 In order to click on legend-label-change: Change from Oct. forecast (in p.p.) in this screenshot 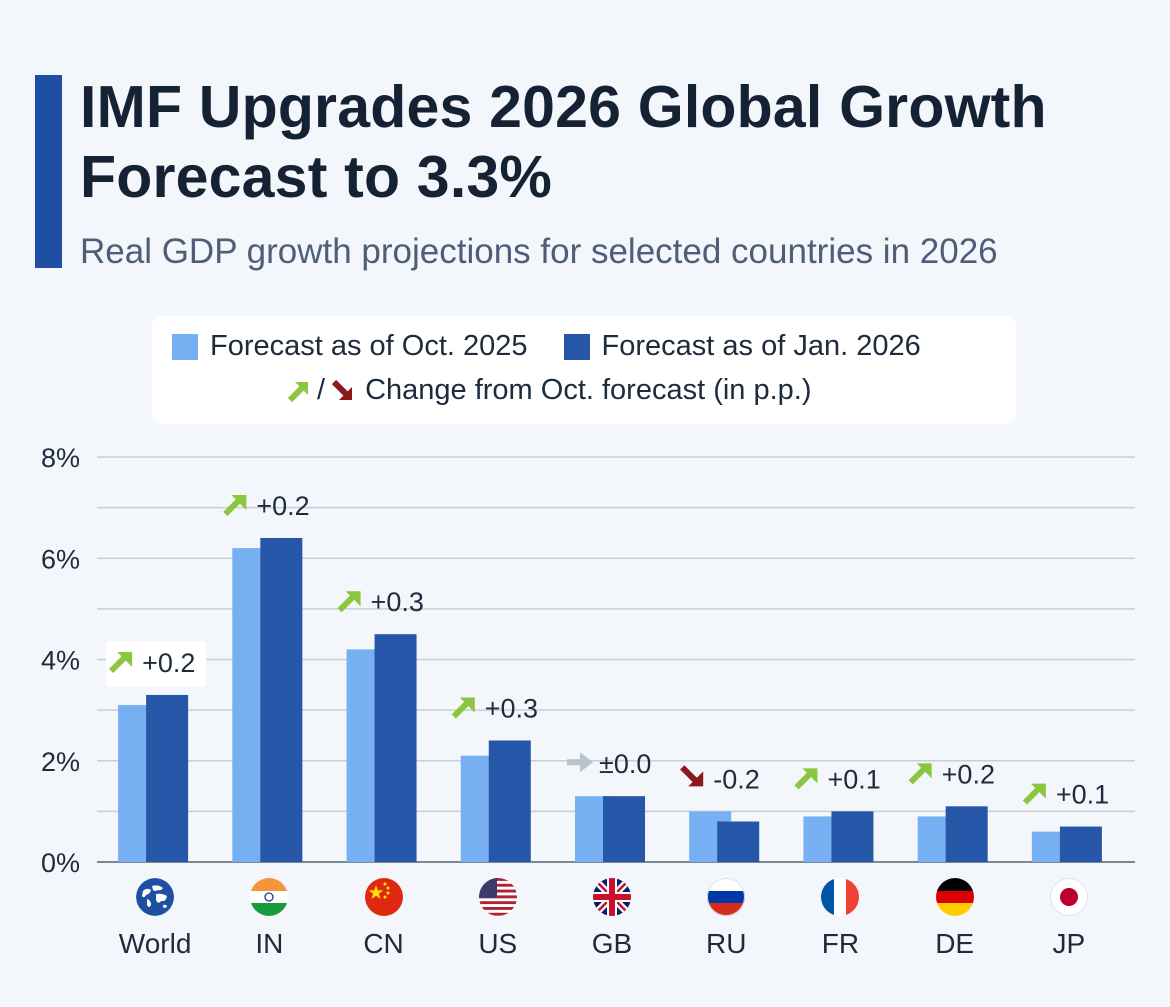, I will do `click(588, 390)`.